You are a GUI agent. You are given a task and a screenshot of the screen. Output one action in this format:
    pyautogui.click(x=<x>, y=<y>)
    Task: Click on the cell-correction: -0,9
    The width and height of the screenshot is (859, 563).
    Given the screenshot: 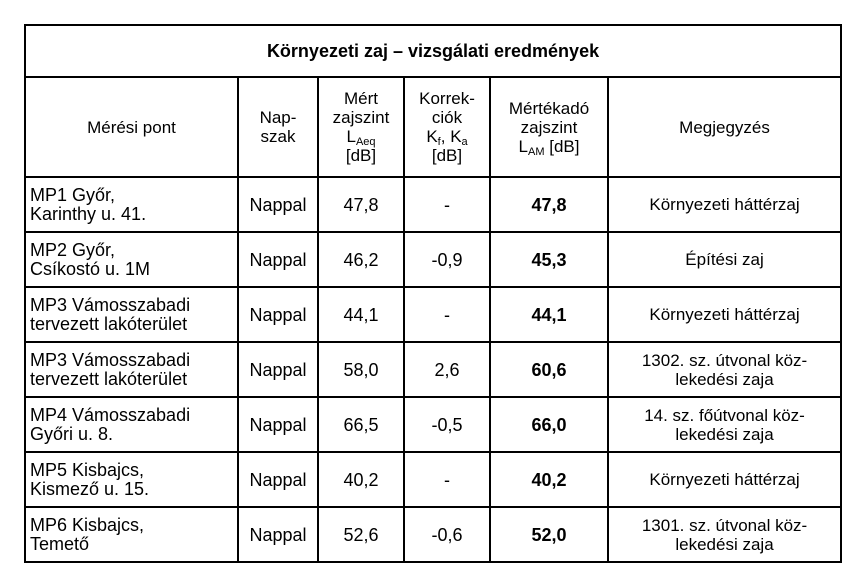 What is the action you would take?
    pyautogui.click(x=447, y=259)
    